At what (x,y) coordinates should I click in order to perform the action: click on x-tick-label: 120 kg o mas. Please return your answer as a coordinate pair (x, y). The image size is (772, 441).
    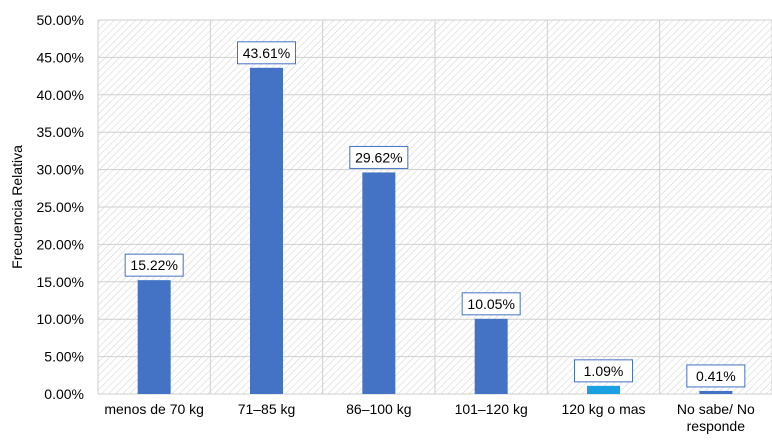
    Looking at the image, I should click on (603, 409).